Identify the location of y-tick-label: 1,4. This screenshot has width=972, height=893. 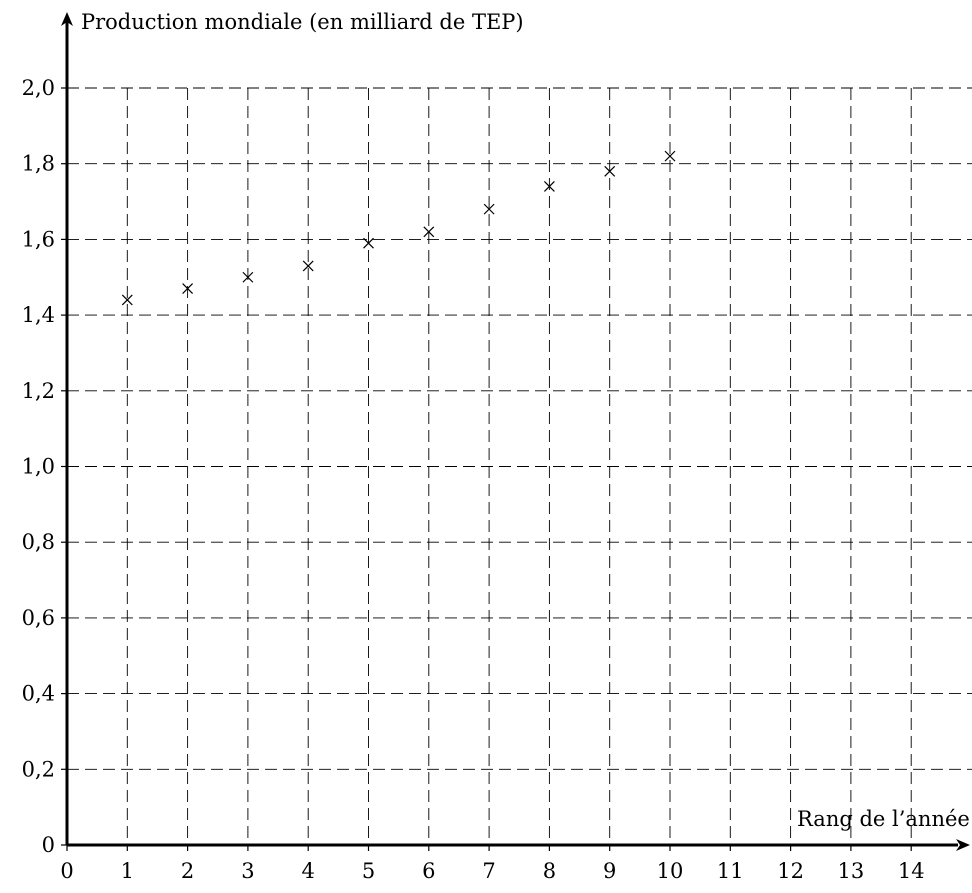
(38, 315).